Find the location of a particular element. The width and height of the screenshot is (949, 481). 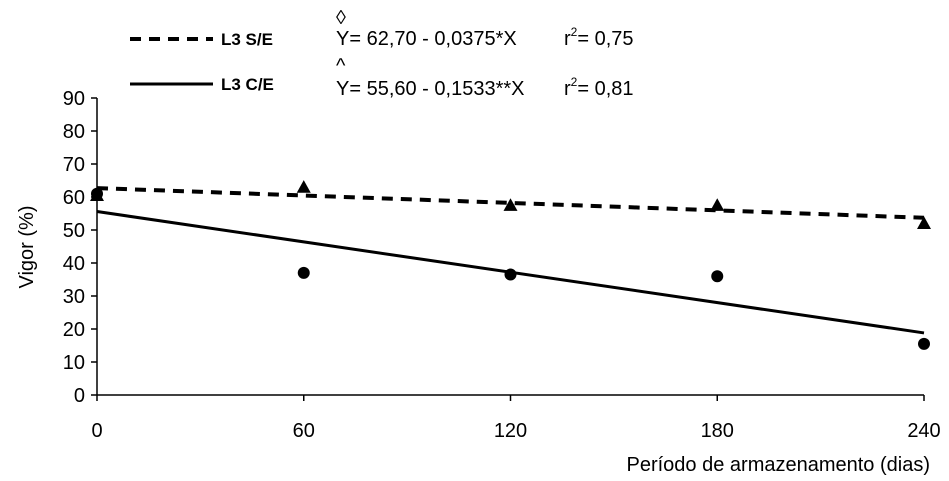

legend-entry-s-e: L3 S/E ◊ Y= 62,70 - 0,0375*X r2= 0,75 is located at coordinates (382, 28).